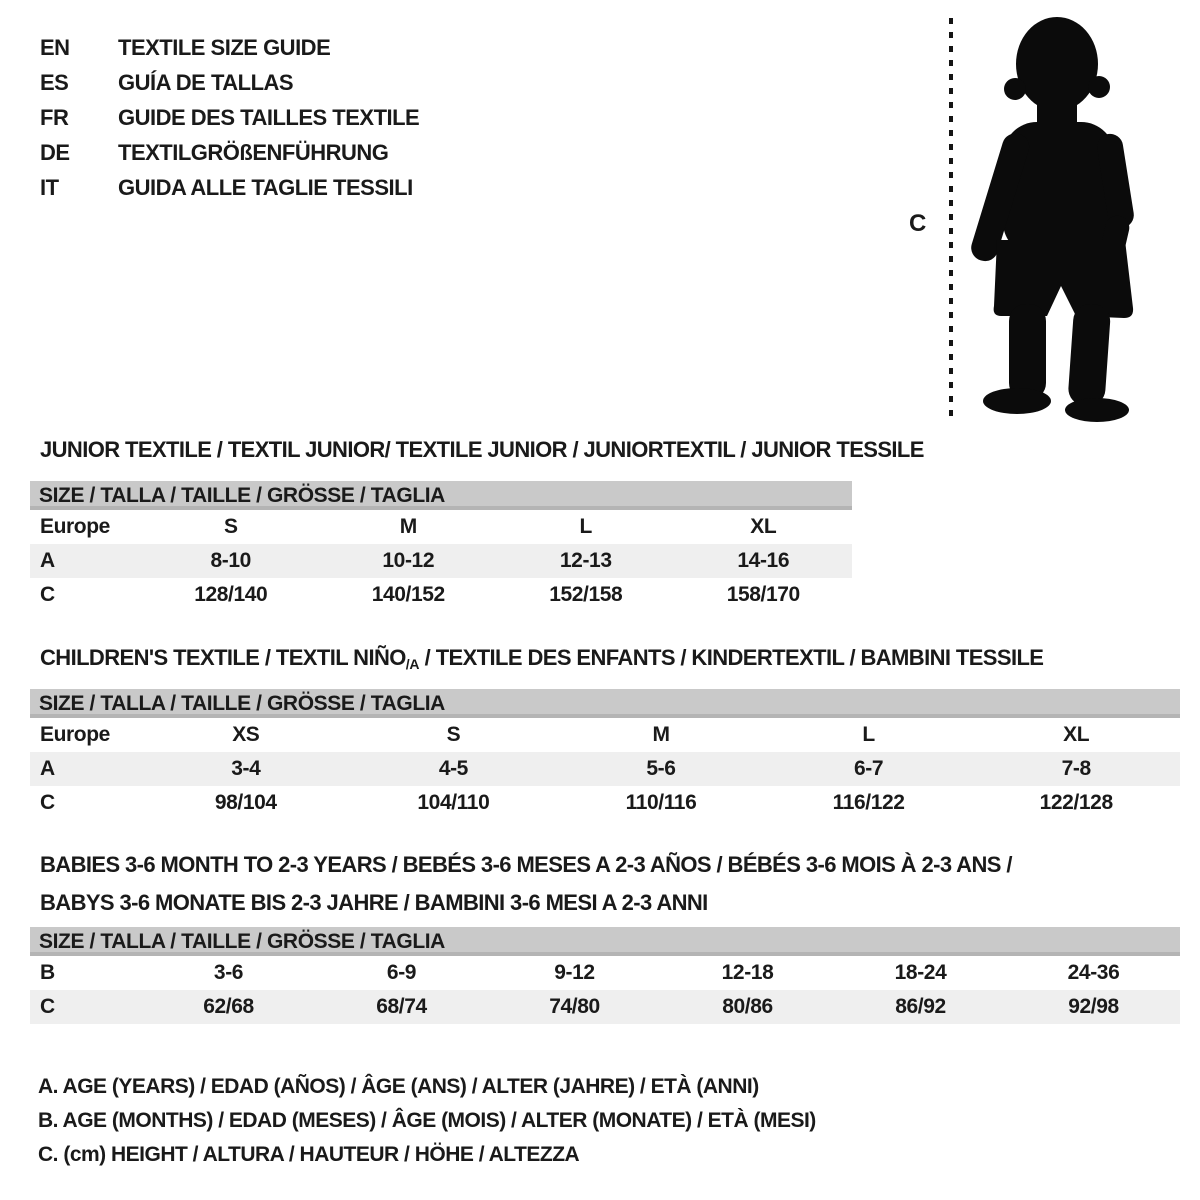 The height and width of the screenshot is (1200, 1200). Describe the element at coordinates (401, 972) in the screenshot. I see `months-cell: 6-9` at that location.